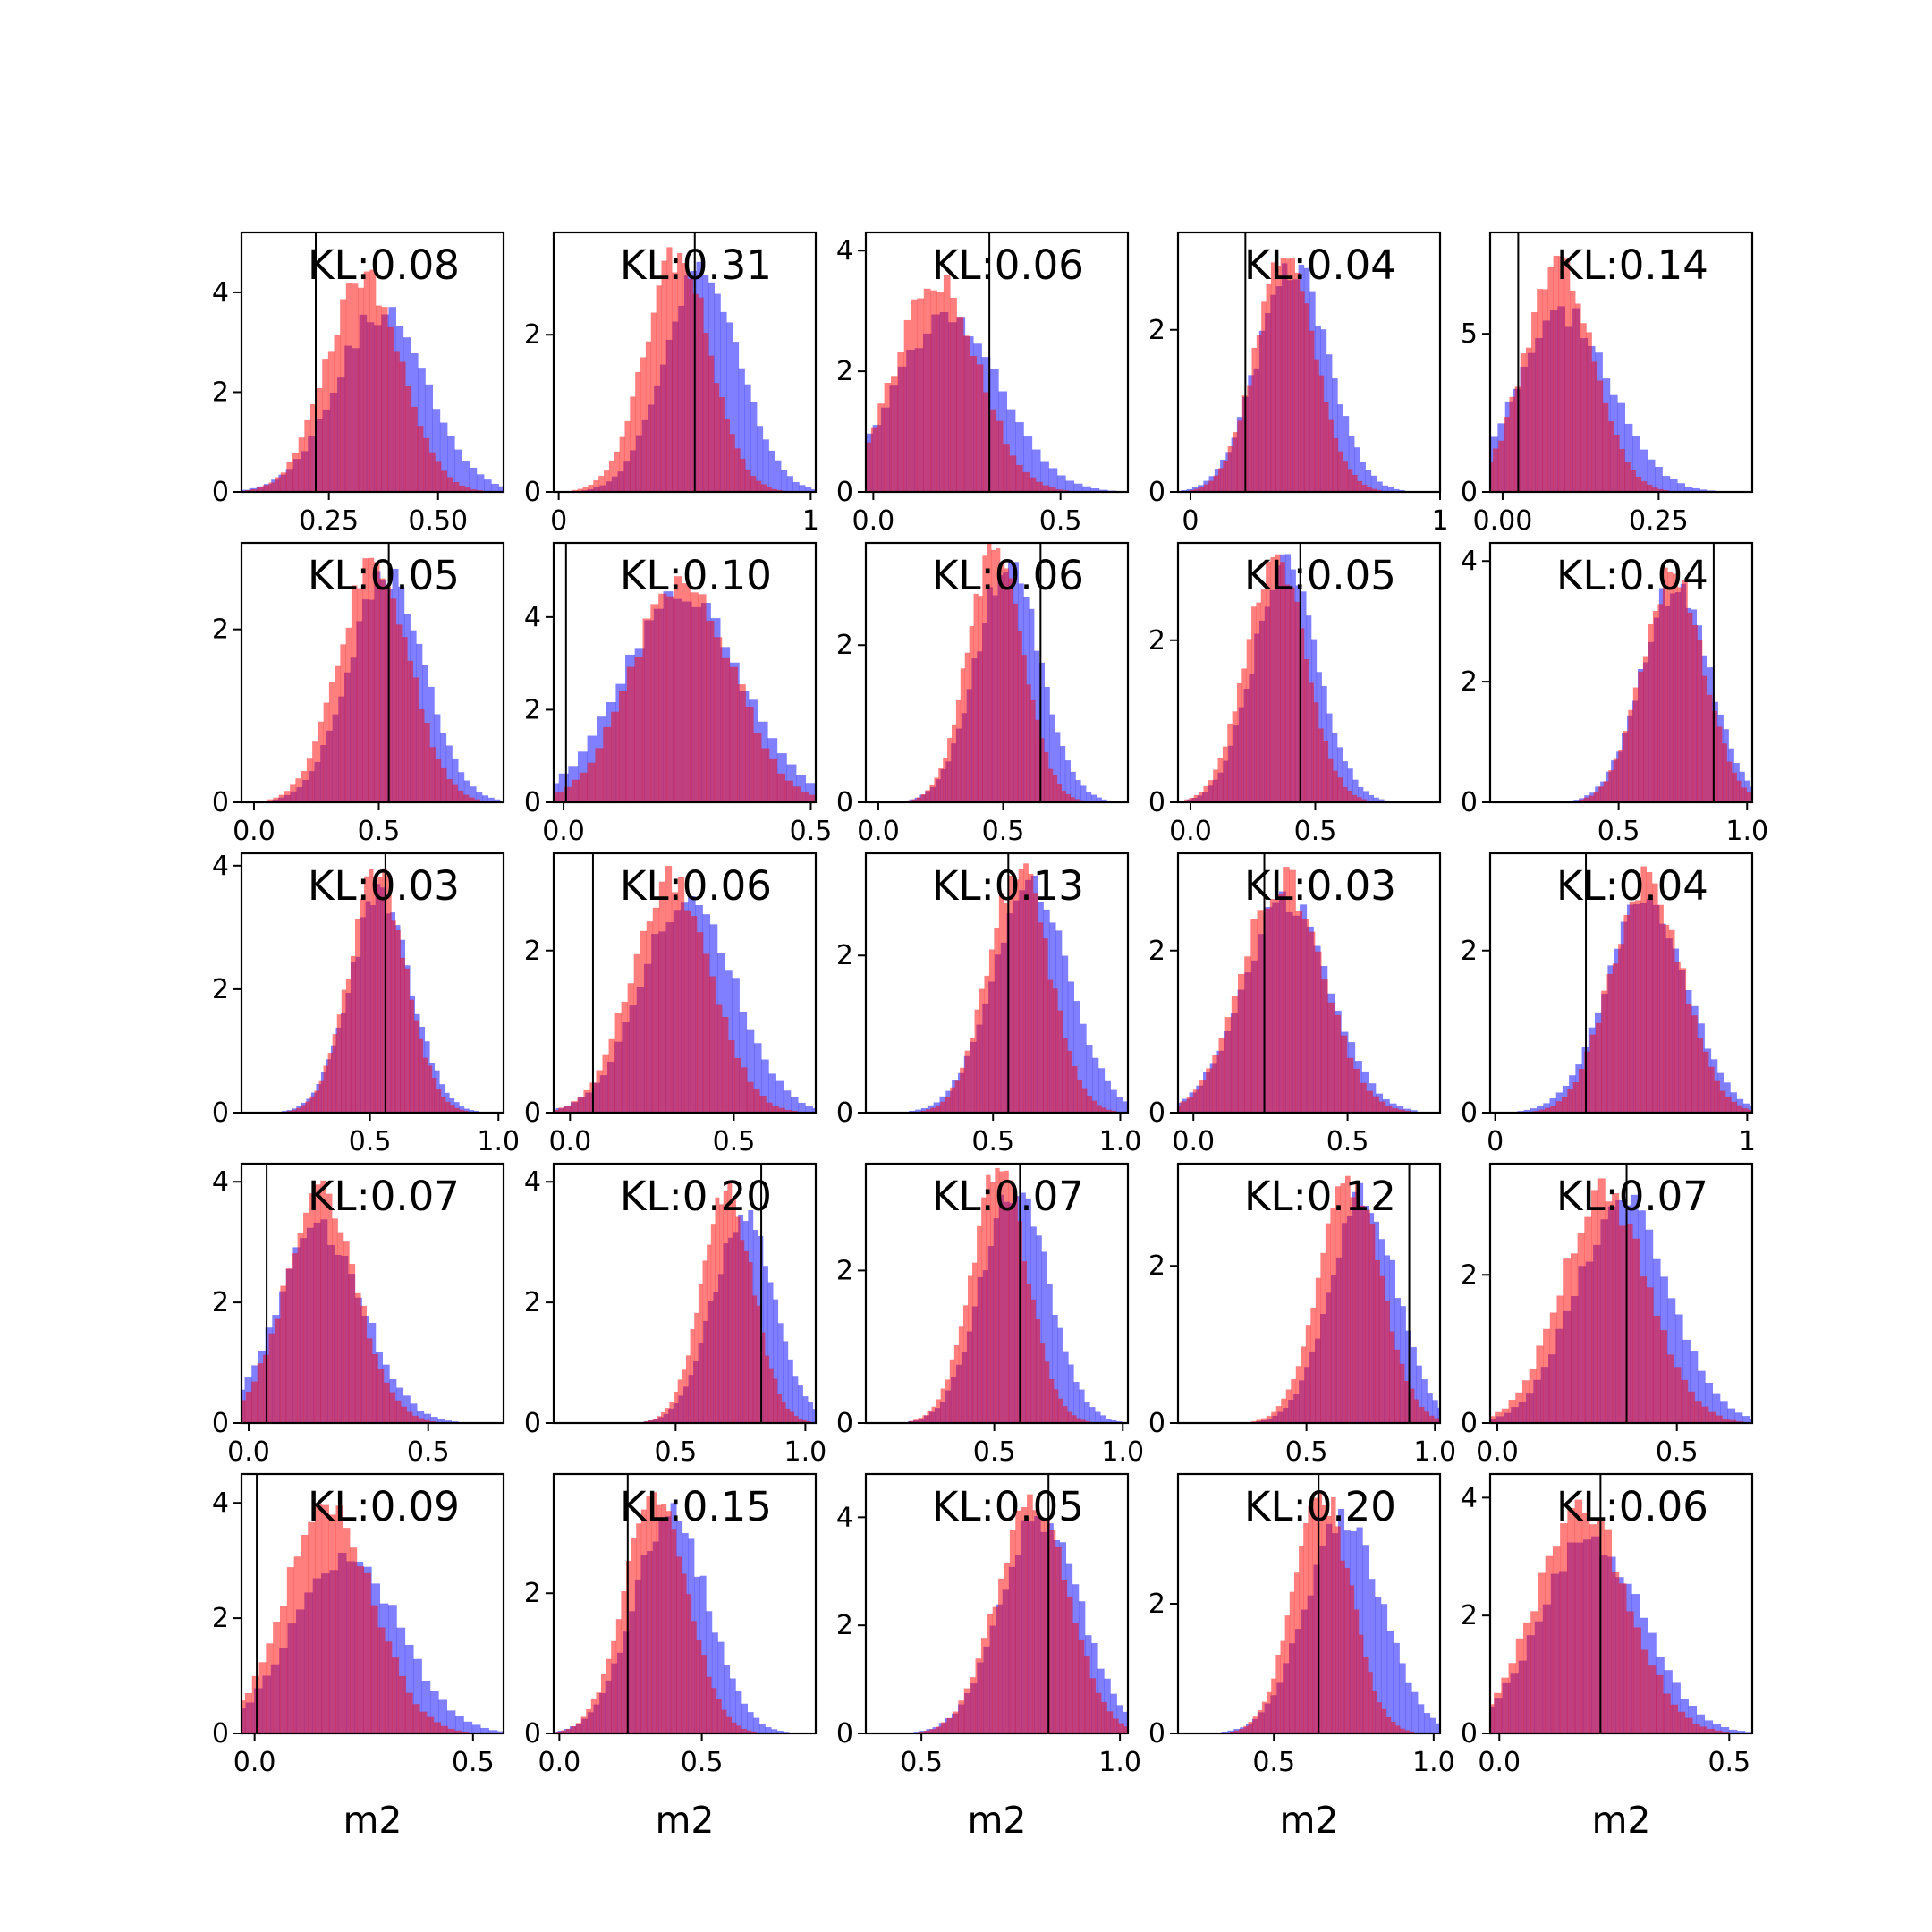 Image resolution: width=1932 pixels, height=1932 pixels. What do you see at coordinates (1320, 575) in the screenshot?
I see `kl-annotation: KL:0.05` at bounding box center [1320, 575].